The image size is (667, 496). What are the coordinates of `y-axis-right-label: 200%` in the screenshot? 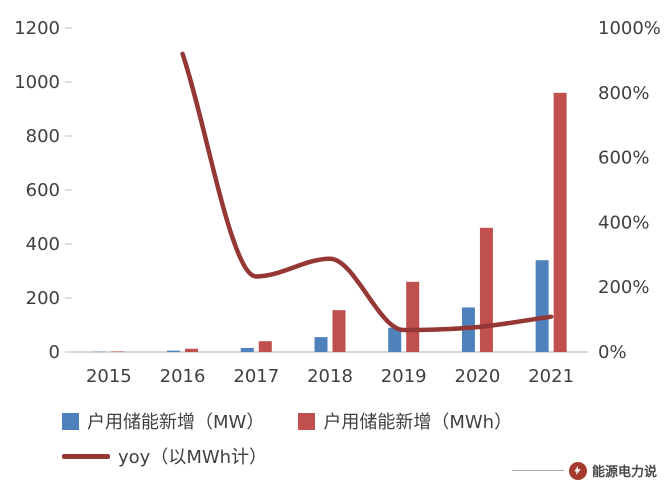 It's located at (623, 287).